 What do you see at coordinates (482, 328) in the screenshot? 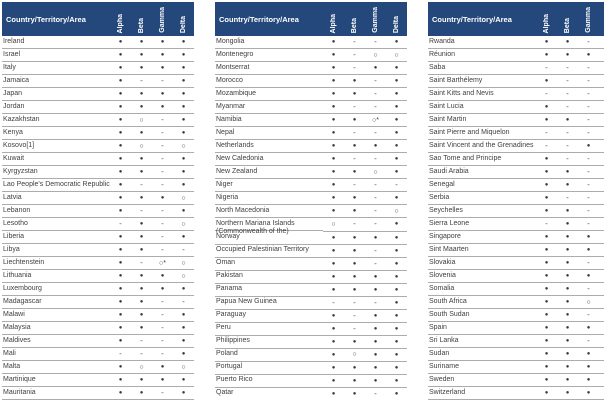
I see `country-name-cell: Spain` at bounding box center [482, 328].